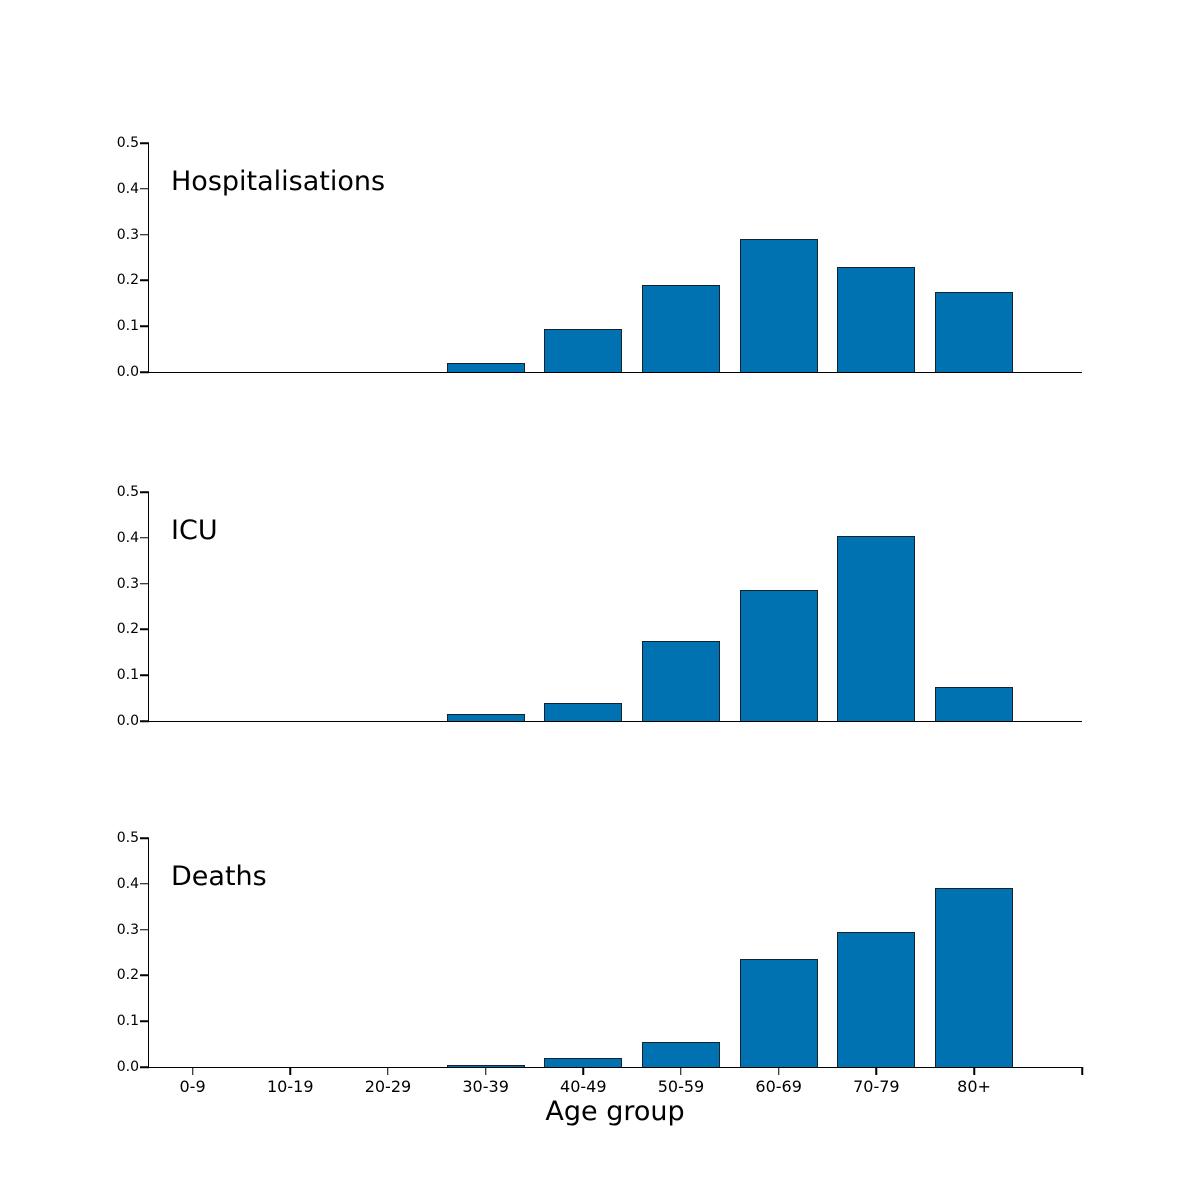 This screenshot has width=1200, height=1200. Describe the element at coordinates (192, 1086) in the screenshot. I see `x-tick-label-0-9: 0-9` at that location.